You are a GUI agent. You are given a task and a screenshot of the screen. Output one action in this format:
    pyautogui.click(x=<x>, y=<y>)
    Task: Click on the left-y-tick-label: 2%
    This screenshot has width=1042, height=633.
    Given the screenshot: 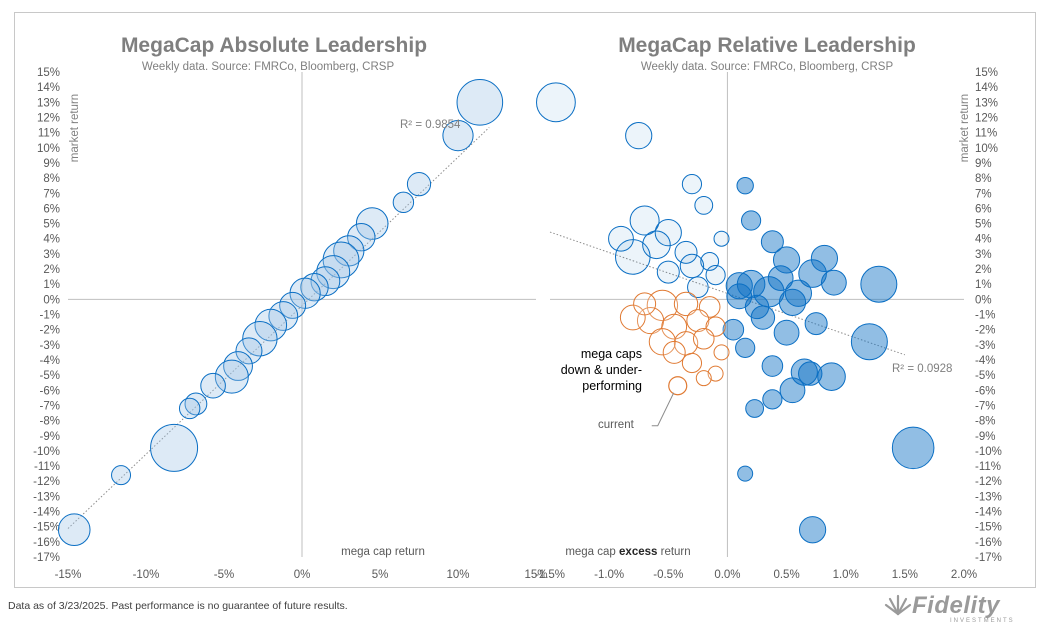 What is the action you would take?
    pyautogui.click(x=51, y=270)
    